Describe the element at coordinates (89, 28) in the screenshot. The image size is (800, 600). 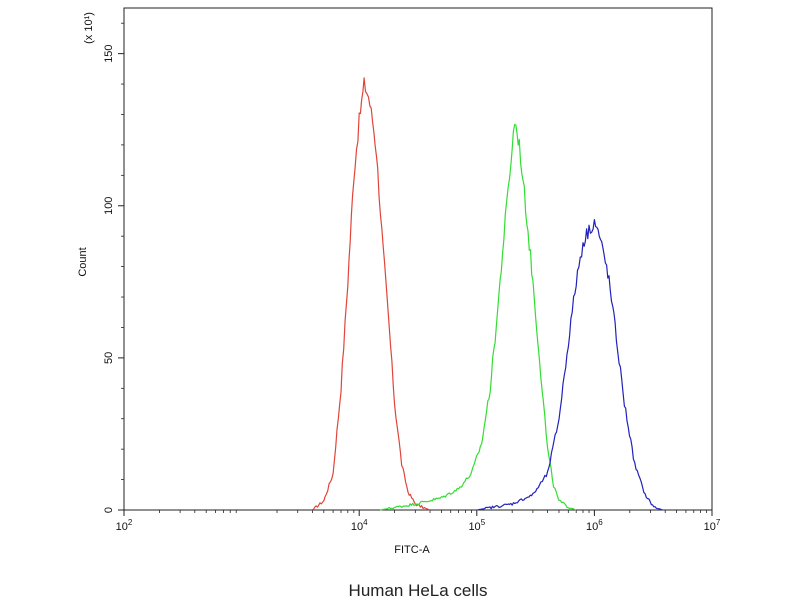
I see `y-multiplier-label: (x 10¹)` at that location.